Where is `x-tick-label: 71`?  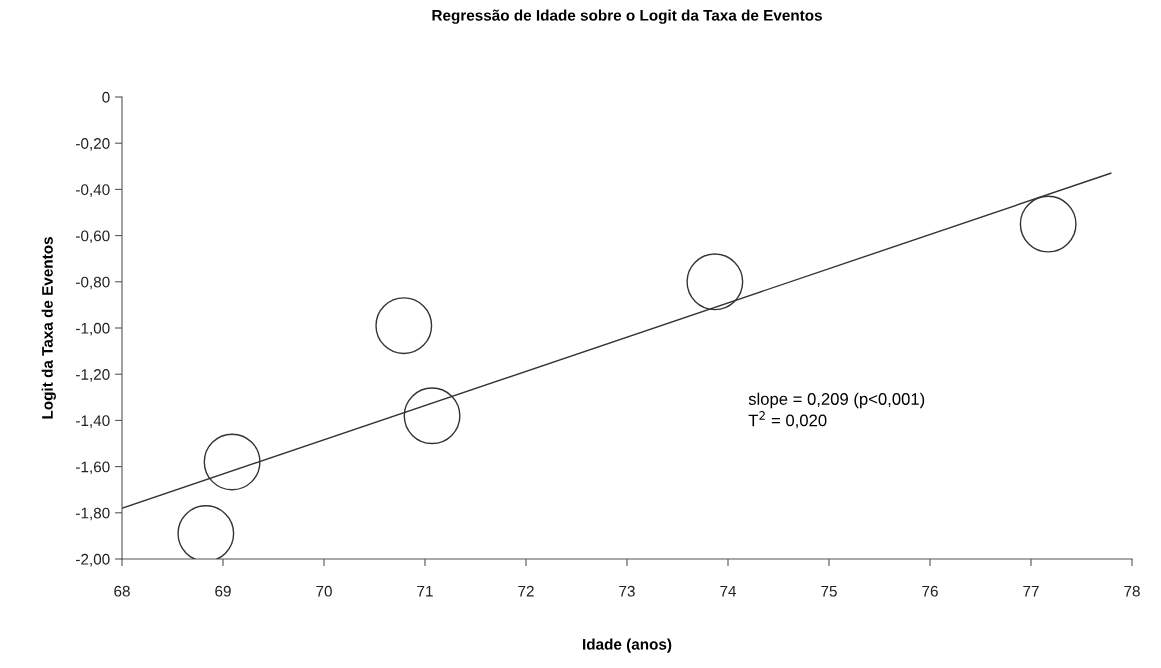 x-tick-label: 71 is located at coordinates (425, 591).